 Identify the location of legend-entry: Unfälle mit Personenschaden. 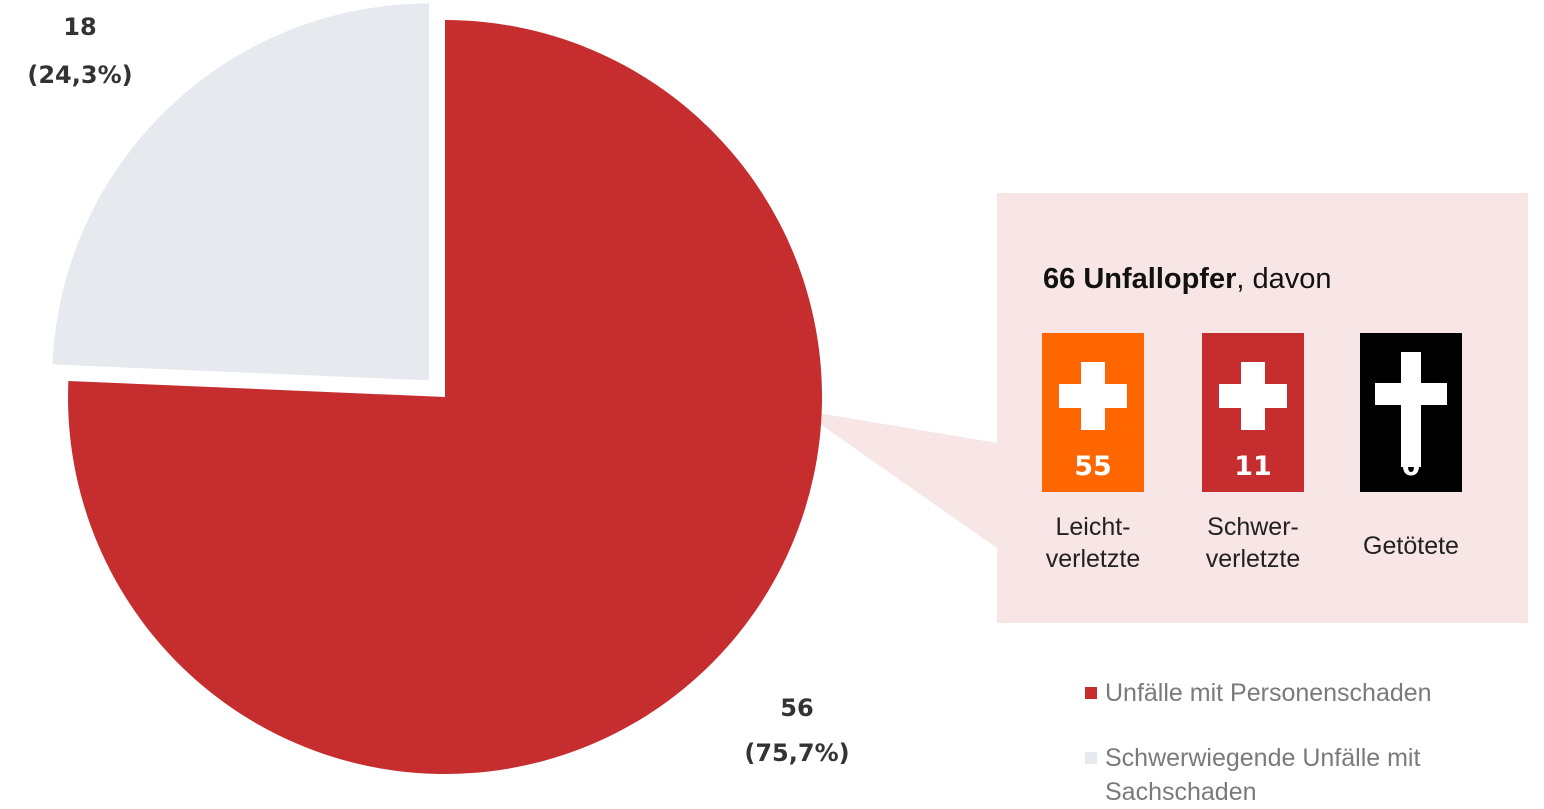
(1295, 693).